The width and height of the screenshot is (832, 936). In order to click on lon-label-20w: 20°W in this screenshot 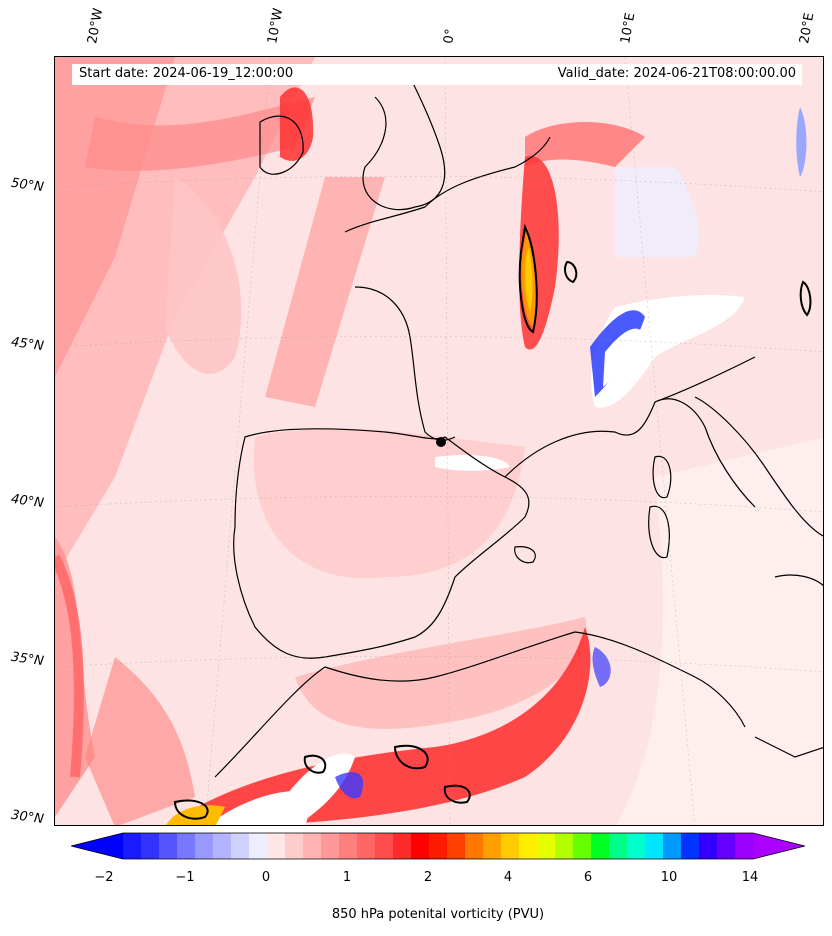, I will do `click(96, 26)`.